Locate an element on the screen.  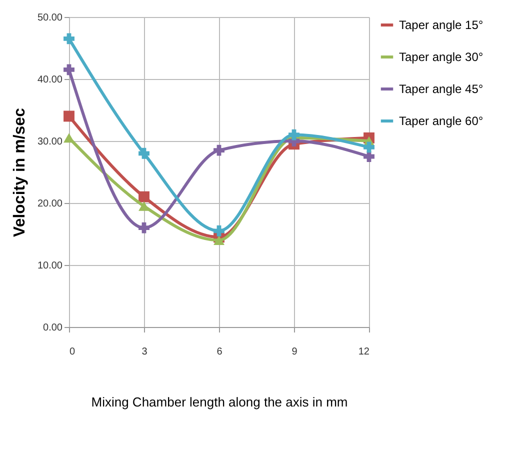
y-tick-label: 0.00 is located at coordinates (53, 328).